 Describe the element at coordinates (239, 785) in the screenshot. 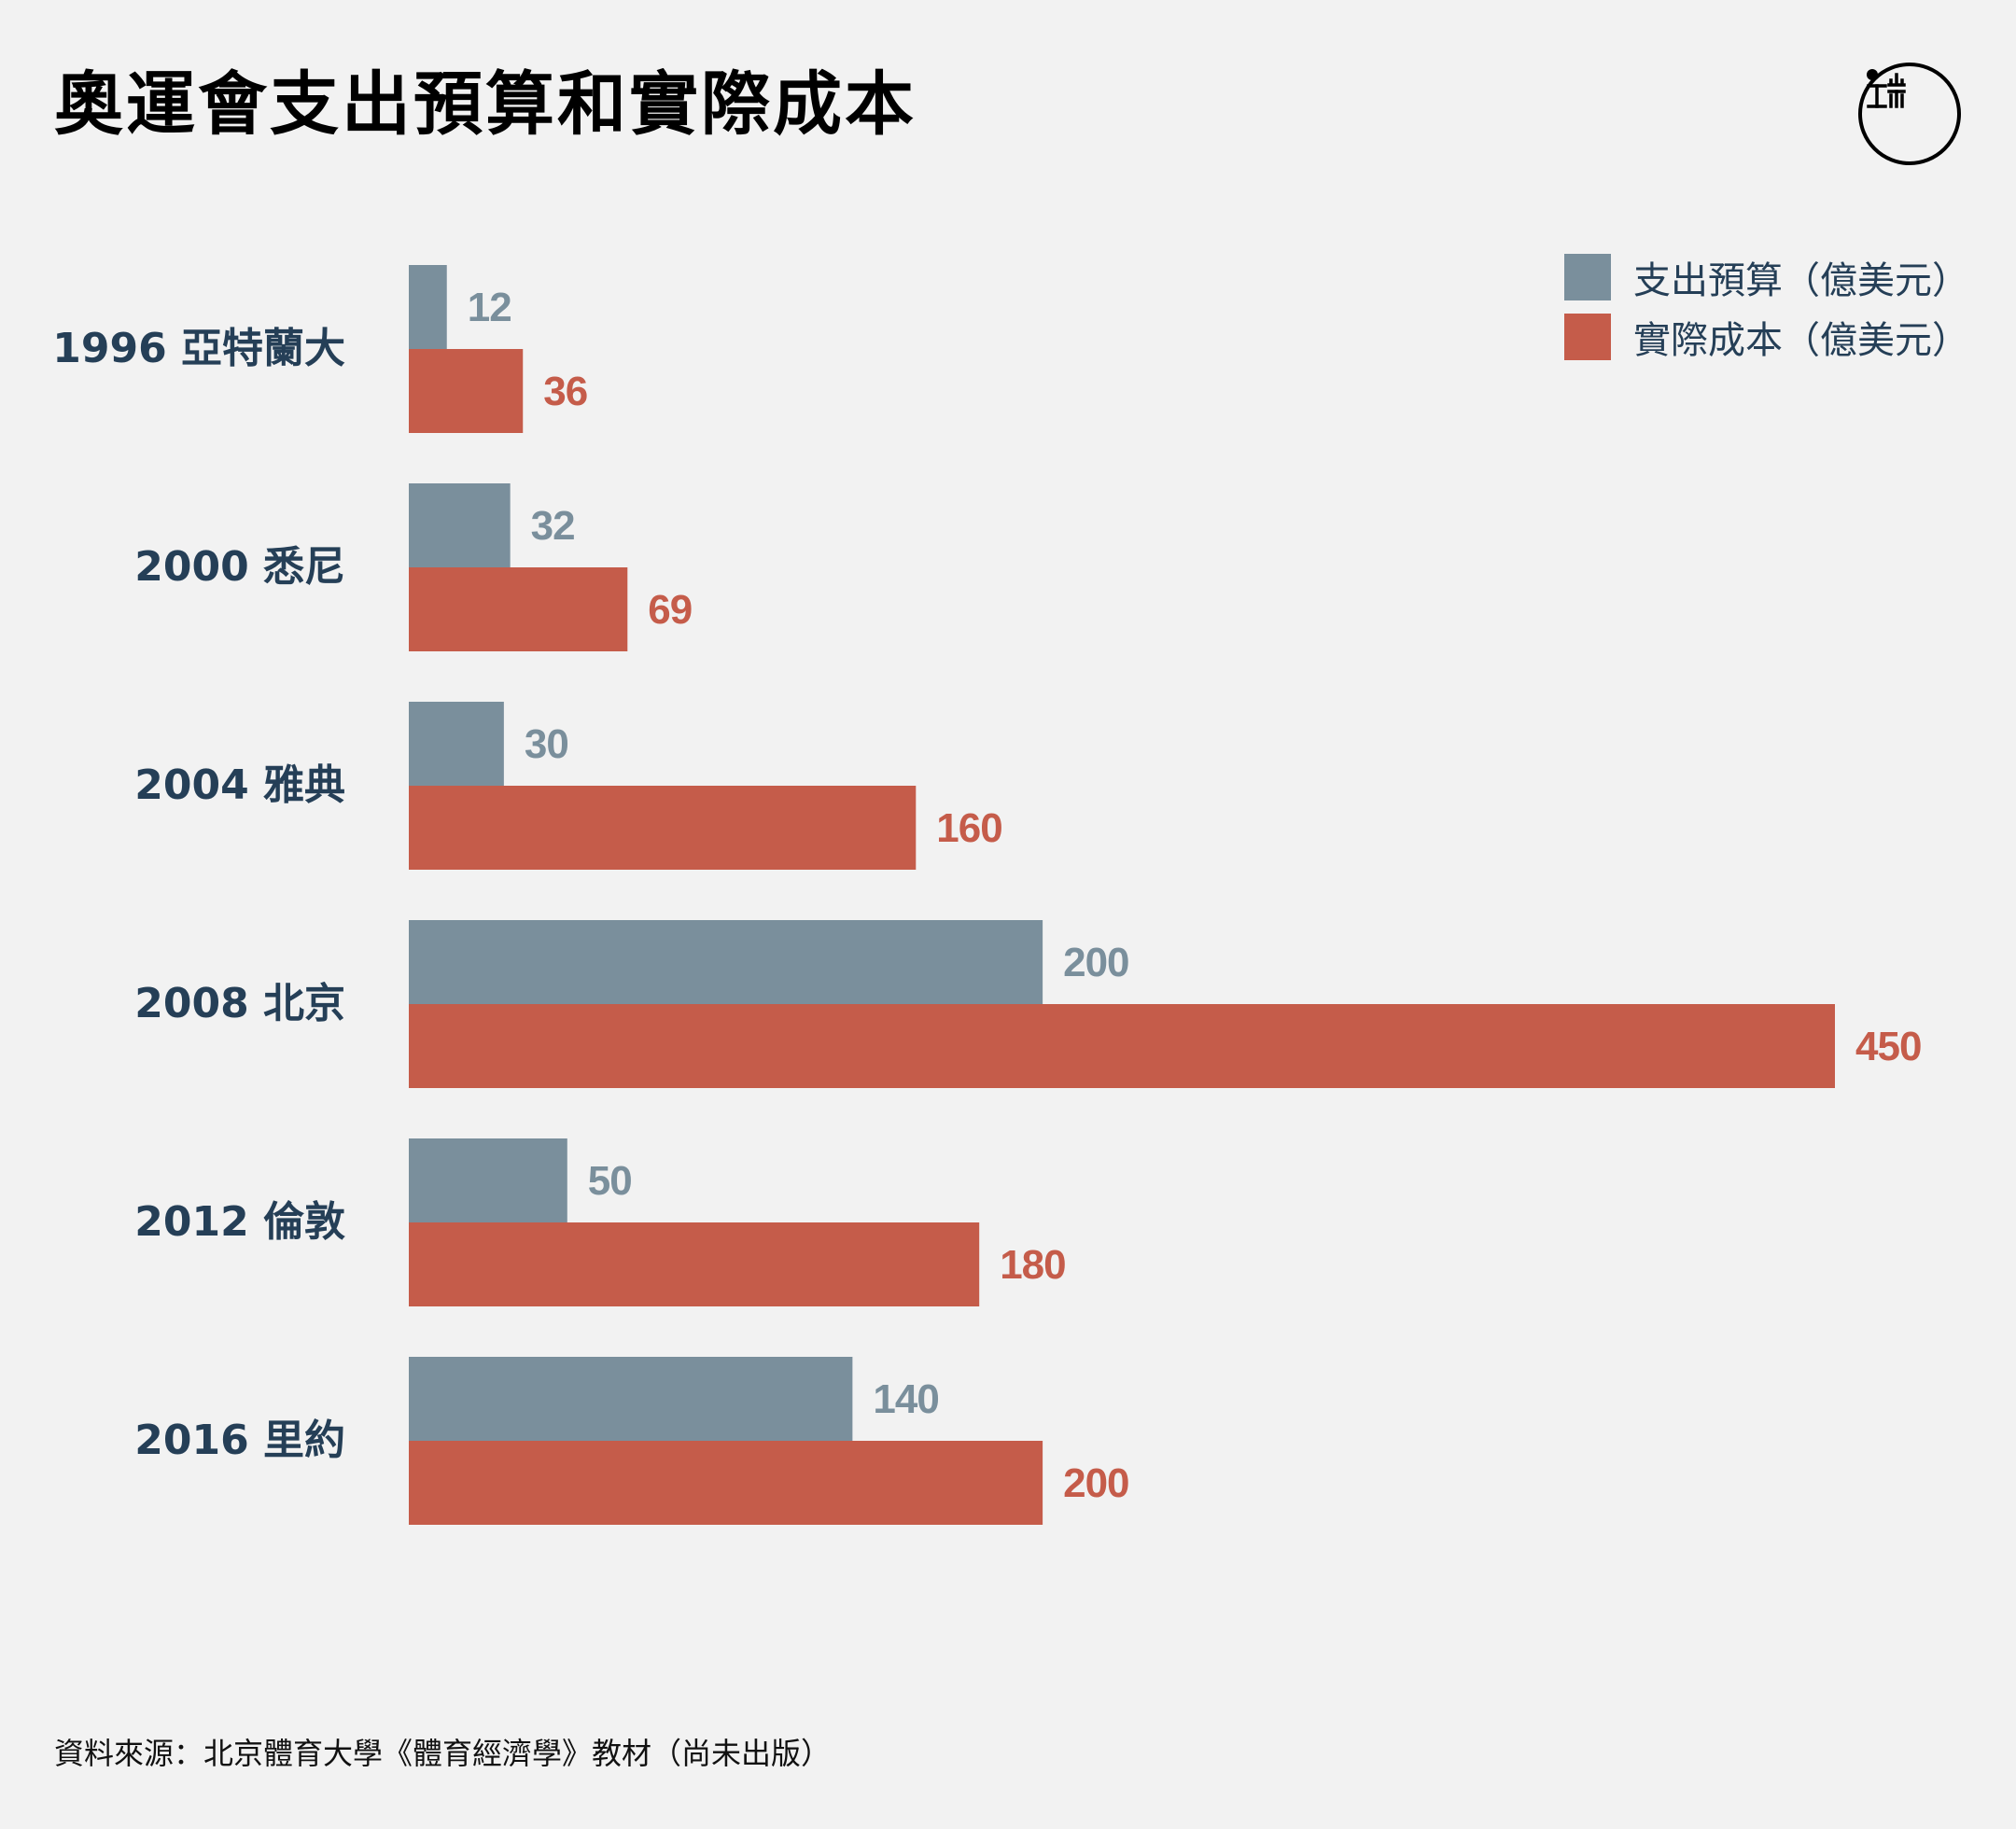

I see `category-label: 2004 雅典` at that location.